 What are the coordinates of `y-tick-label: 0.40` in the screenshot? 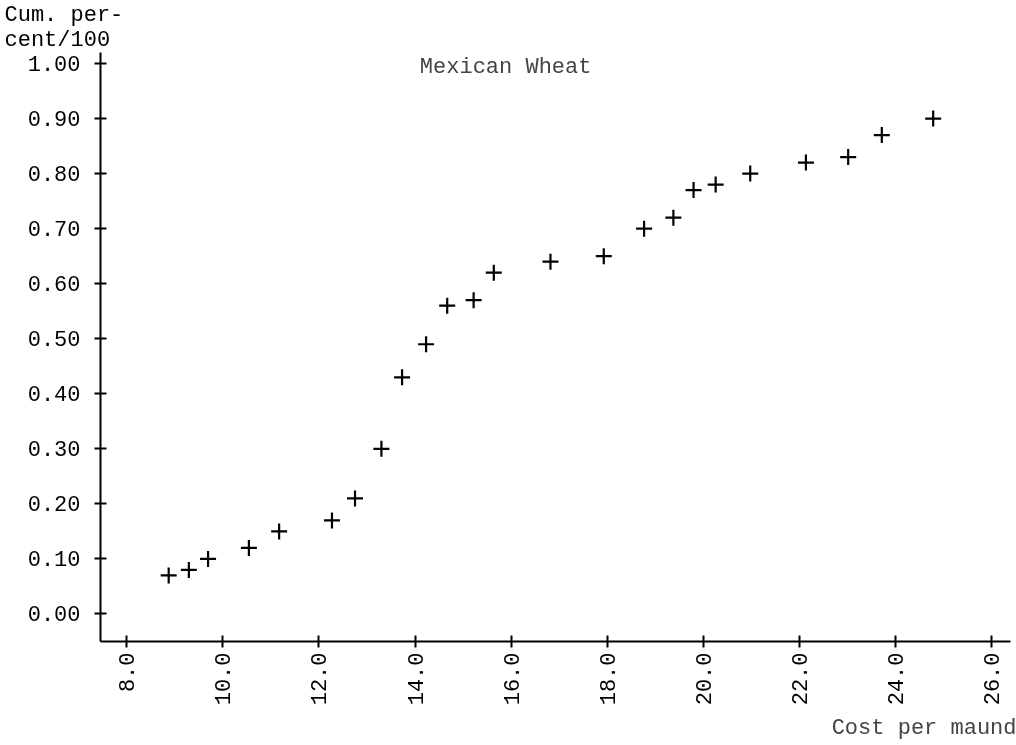 It's located at (54, 396).